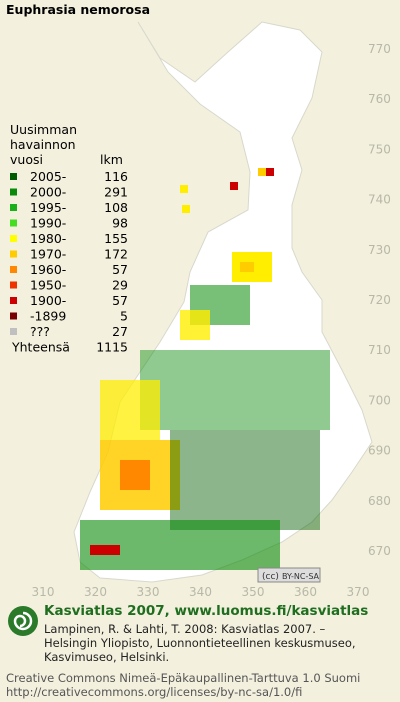 The image size is (400, 702). I want to click on badge-text: BY-NC-SA, so click(301, 576).